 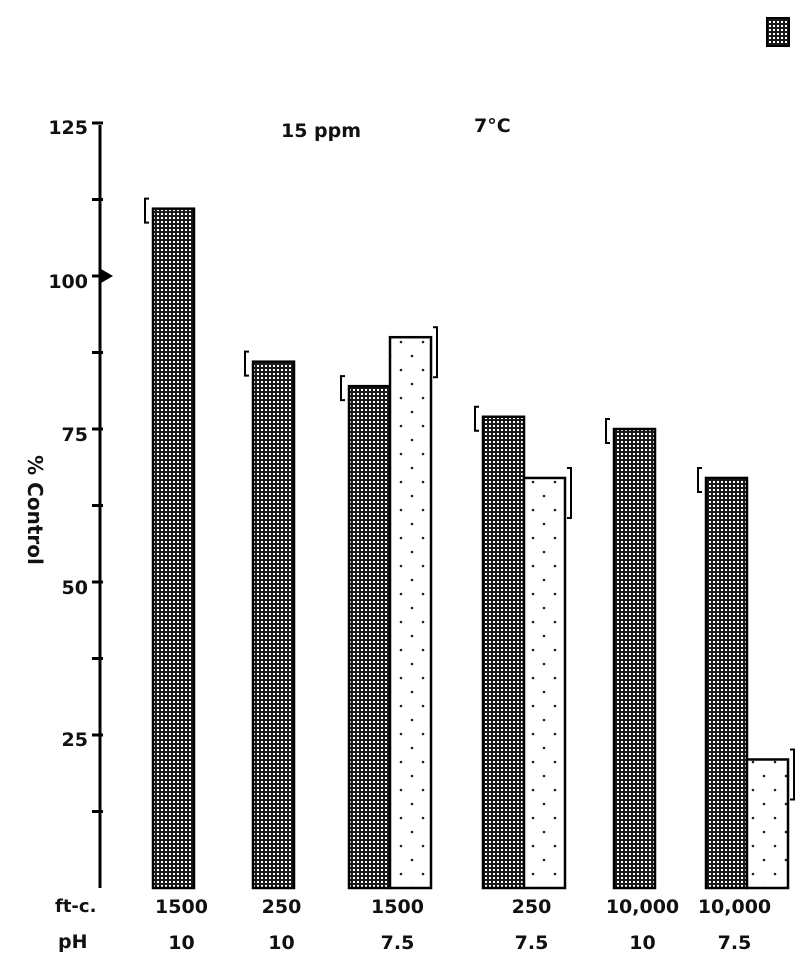 I want to click on bar-series1-cat5, so click(x=634, y=658).